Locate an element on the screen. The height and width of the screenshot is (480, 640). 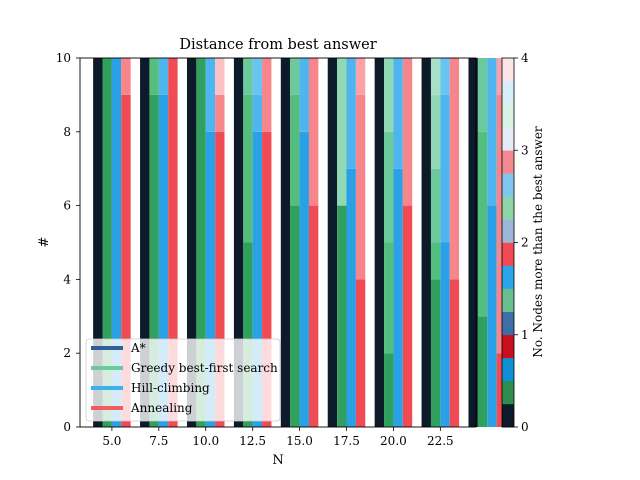
x-tick-label: 22.5 is located at coordinates (440, 441).